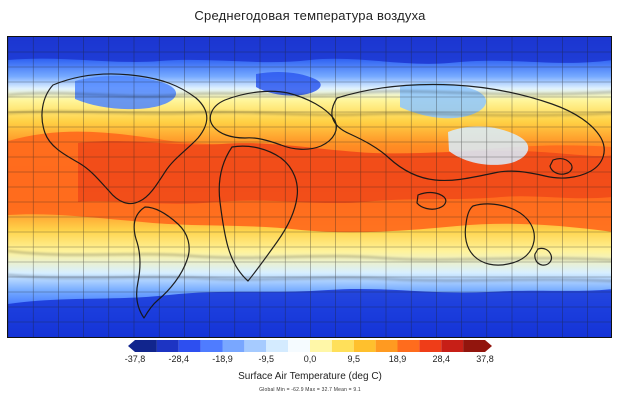 Image resolution: width=620 pixels, height=402 pixels. I want to click on colorbar-tick: -18,9, so click(222, 359).